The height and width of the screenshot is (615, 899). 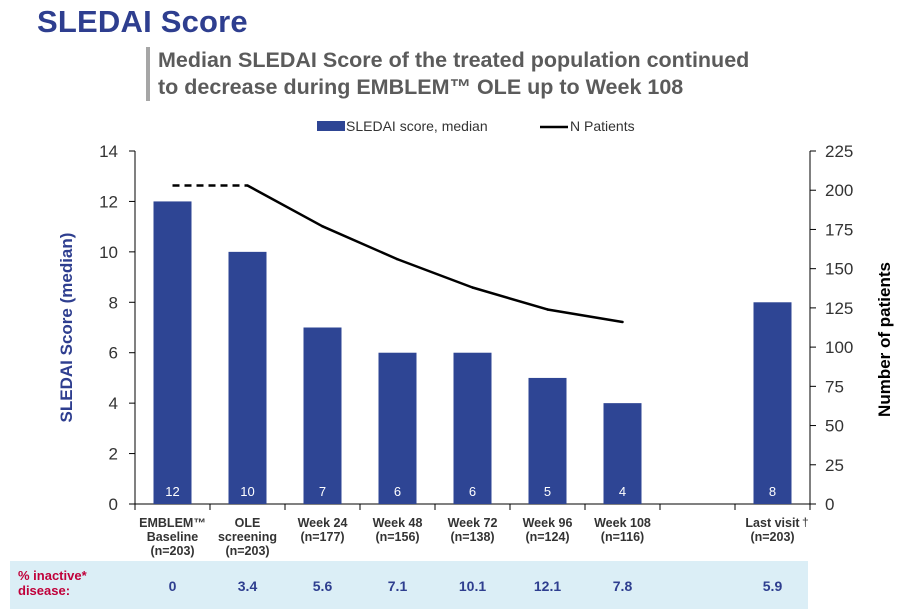 What do you see at coordinates (839, 308) in the screenshot?
I see `y2-tick-label: 125` at bounding box center [839, 308].